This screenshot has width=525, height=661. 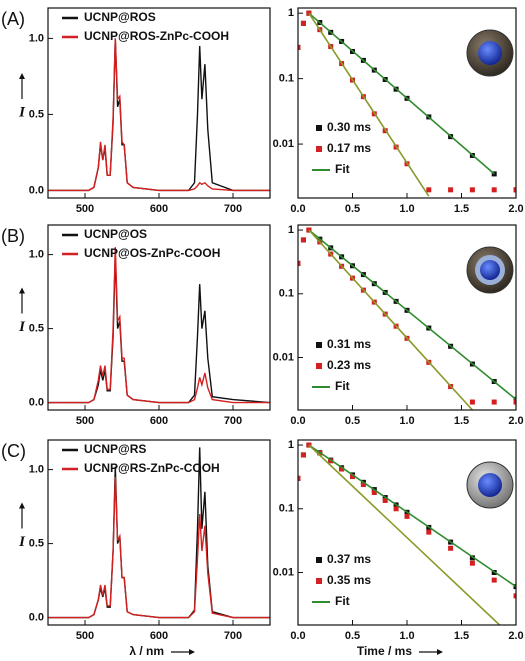 I want to click on legend-label: 0.23 ms, so click(x=349, y=365).